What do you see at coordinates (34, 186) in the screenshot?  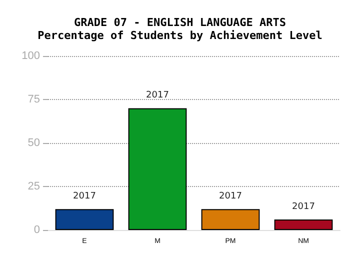 I see `y-tick-label: 25` at bounding box center [34, 186].